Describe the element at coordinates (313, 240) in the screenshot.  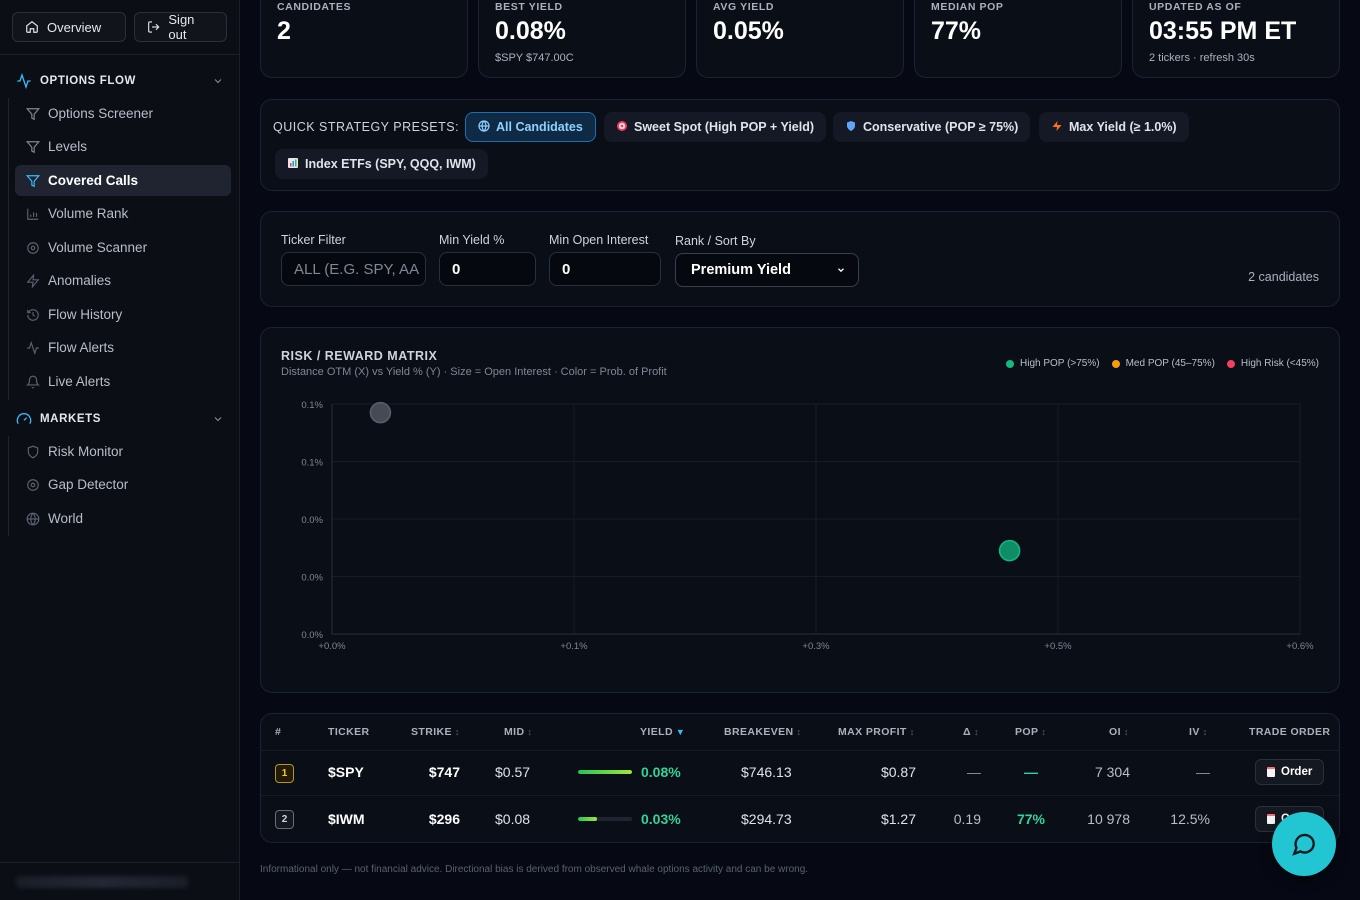
I see `ticker-filter-label: Ticker Filter` at that location.